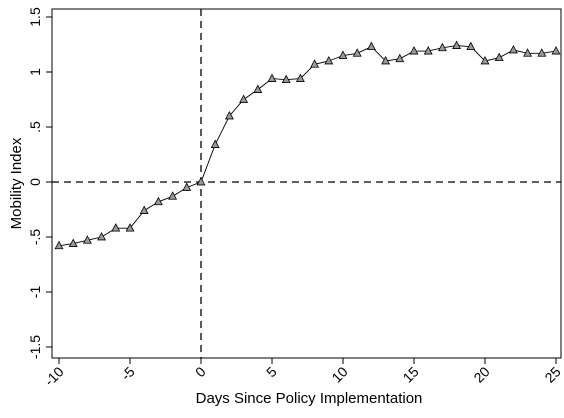 The width and height of the screenshot is (564, 418). Describe the element at coordinates (35, 17) in the screenshot. I see `y-tick-label: 1.5` at that location.